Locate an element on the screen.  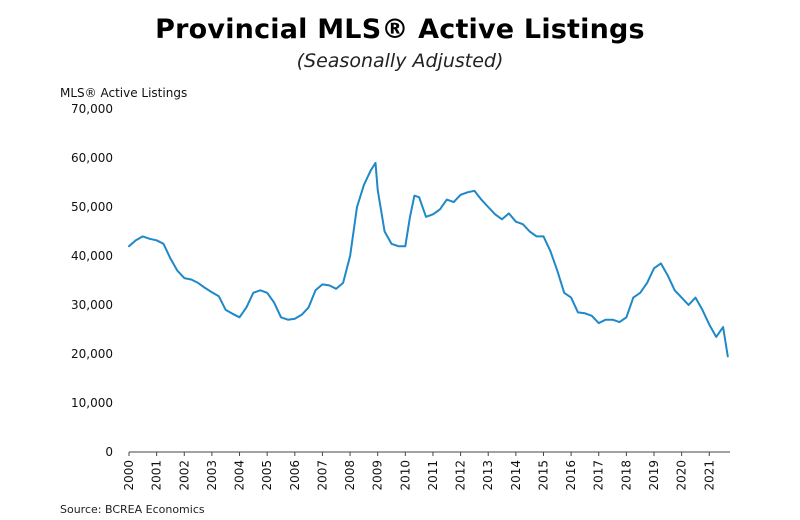
x-tick-label: 2017 is located at coordinates (599, 475).